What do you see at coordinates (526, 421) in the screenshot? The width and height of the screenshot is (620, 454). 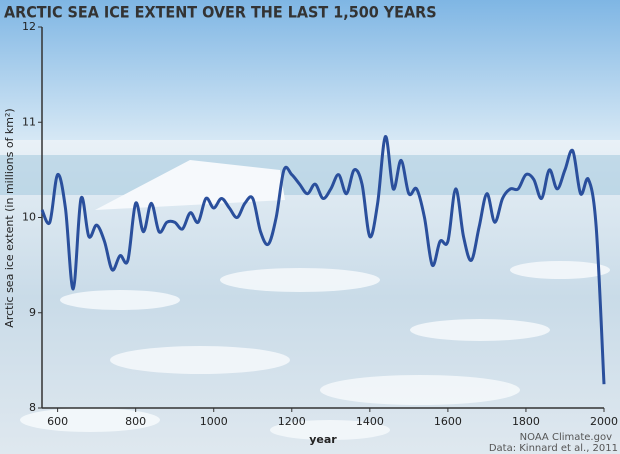 I see `x-tick-label: 1800` at bounding box center [526, 421].